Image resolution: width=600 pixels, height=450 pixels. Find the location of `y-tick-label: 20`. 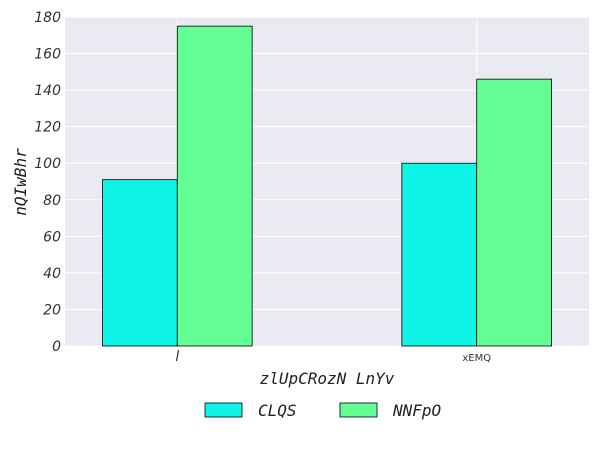

y-tick-label: 20 is located at coordinates (52, 310).